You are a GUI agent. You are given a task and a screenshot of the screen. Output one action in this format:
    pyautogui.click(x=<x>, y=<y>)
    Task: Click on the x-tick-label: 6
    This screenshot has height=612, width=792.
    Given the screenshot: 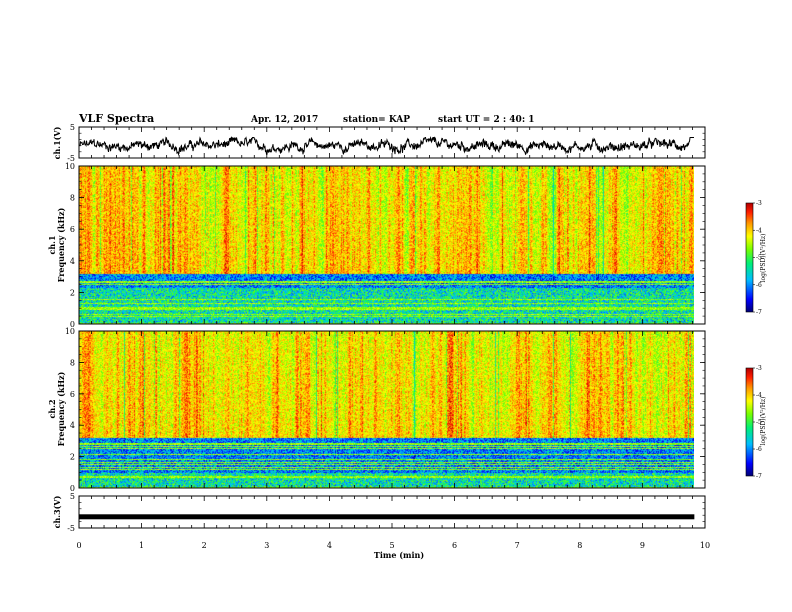 What is the action you would take?
    pyautogui.click(x=454, y=545)
    